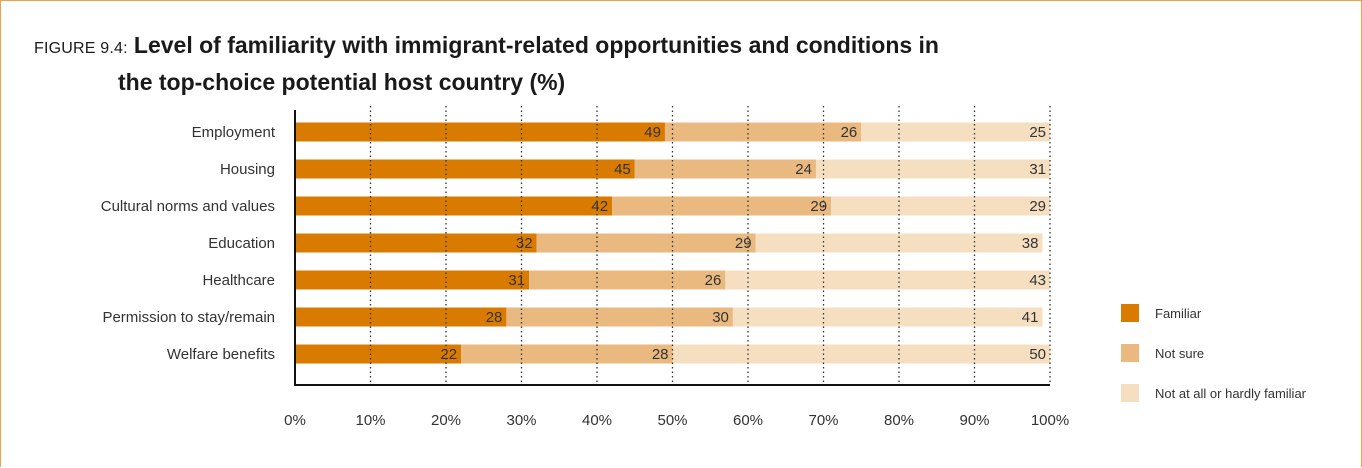  I want to click on data-label-welfare-benefits-familiar: 22, so click(448, 354).